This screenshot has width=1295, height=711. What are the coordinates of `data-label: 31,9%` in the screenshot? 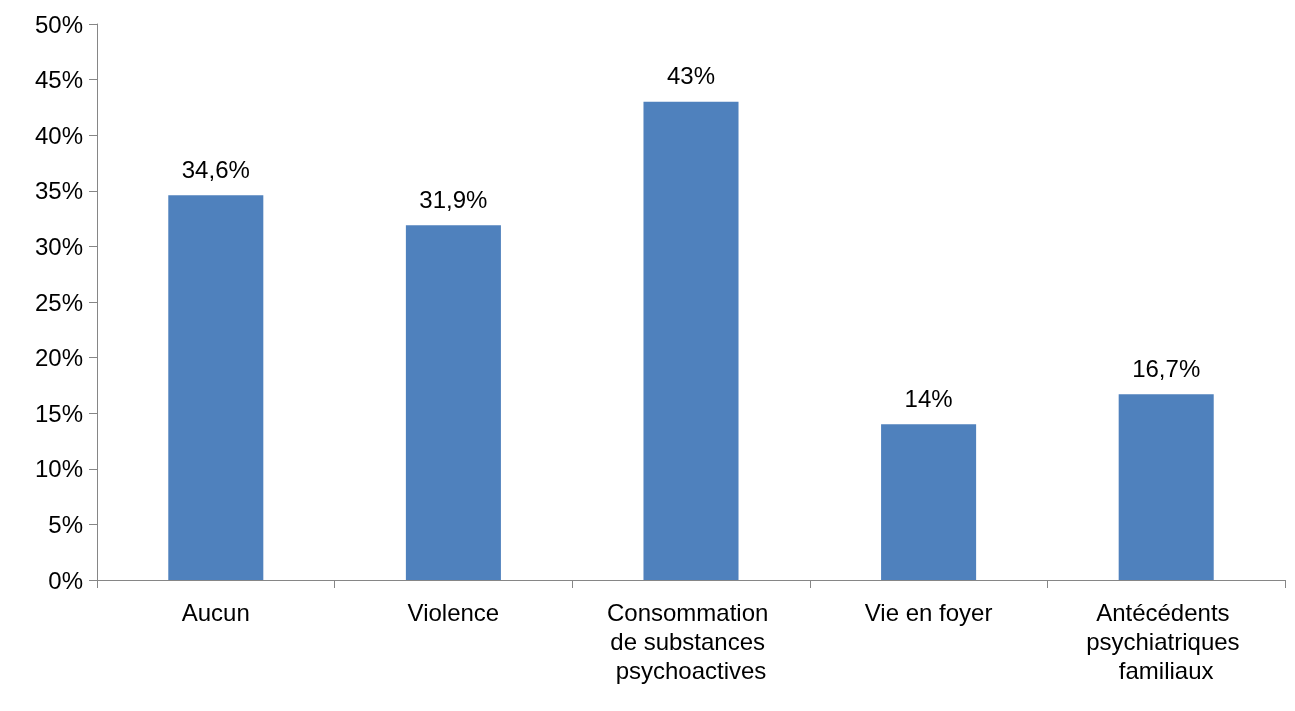 It's located at (453, 199).